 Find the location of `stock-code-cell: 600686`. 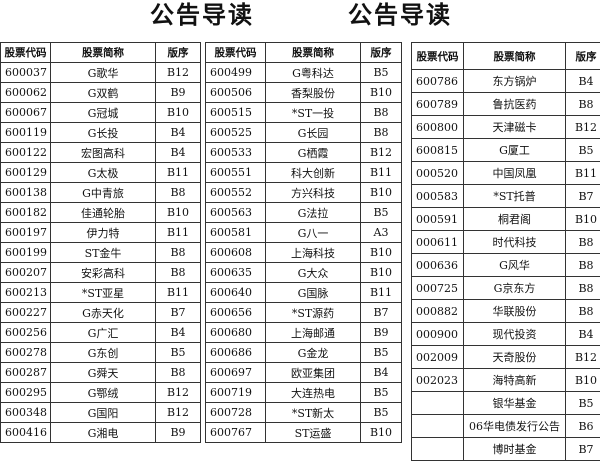

stock-code-cell: 600686 is located at coordinates (236, 353).